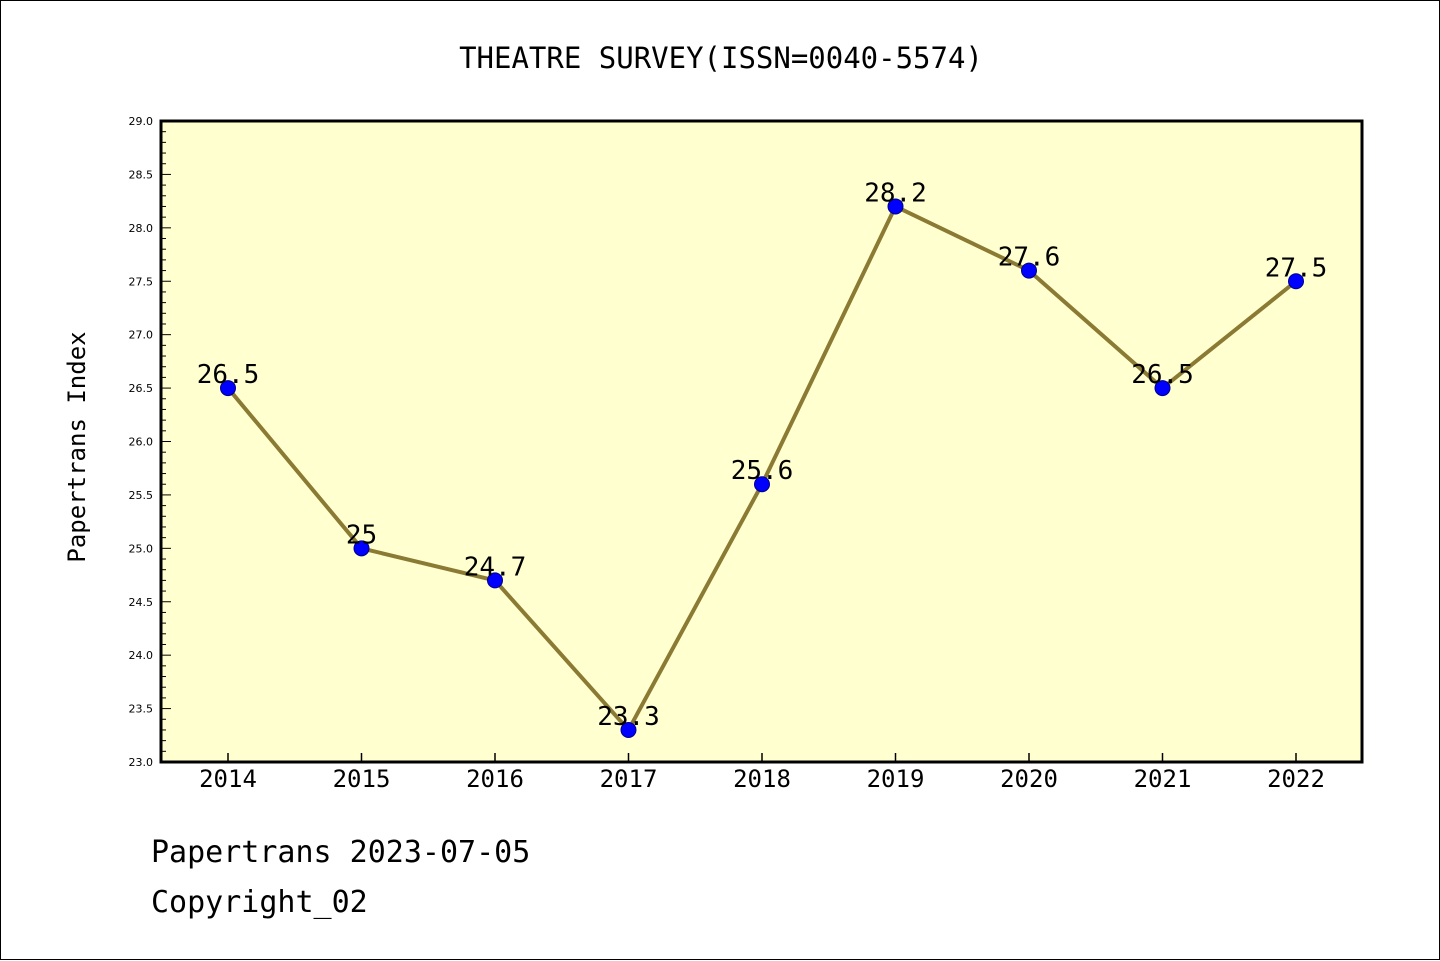  What do you see at coordinates (259, 902) in the screenshot?
I see `footer-copyright: Copyright_02` at bounding box center [259, 902].